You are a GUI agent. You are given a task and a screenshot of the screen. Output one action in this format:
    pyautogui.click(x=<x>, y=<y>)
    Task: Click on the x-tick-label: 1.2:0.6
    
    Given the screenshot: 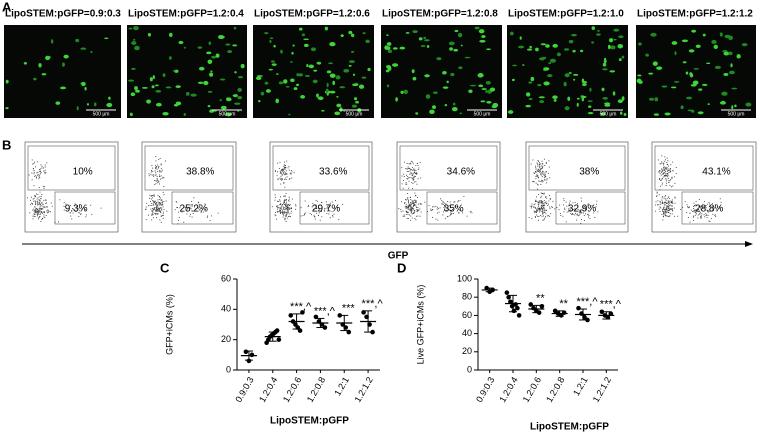 What is the action you would take?
    pyautogui.click(x=292, y=389)
    